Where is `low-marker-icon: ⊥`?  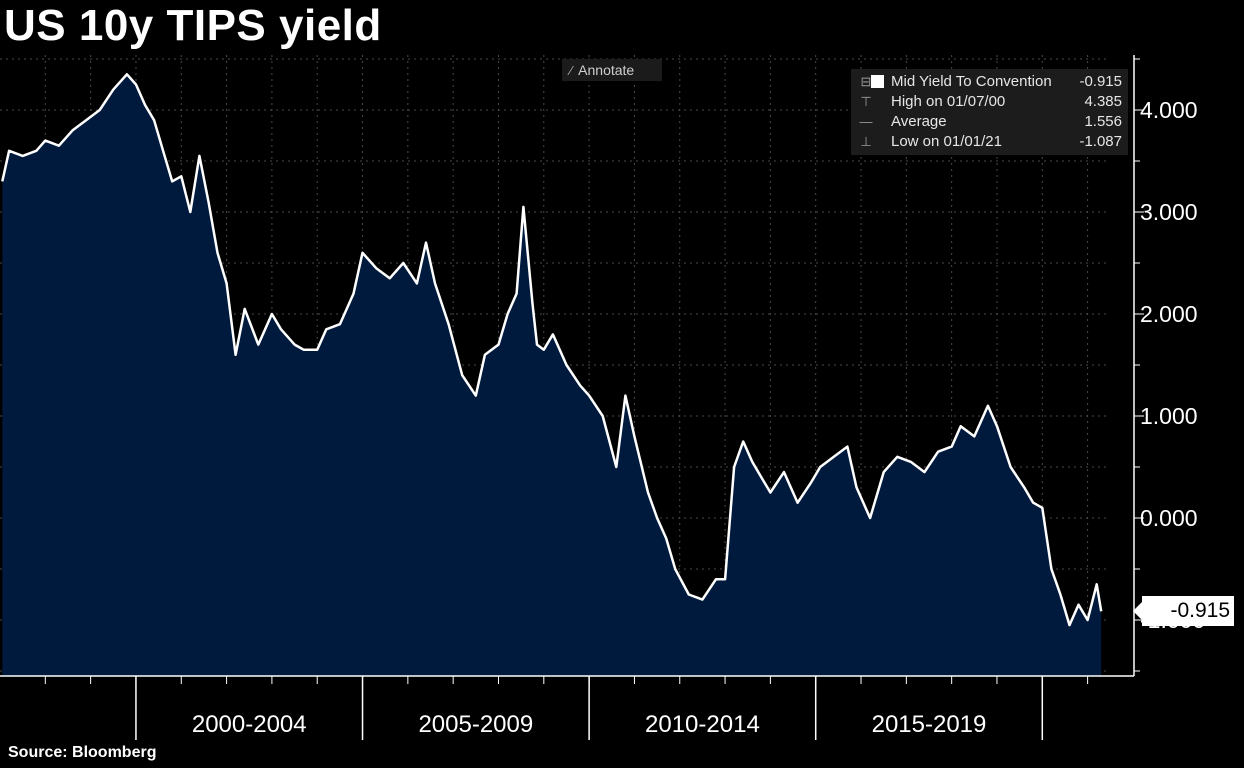
low-marker-icon: ⊥ is located at coordinates (866, 141).